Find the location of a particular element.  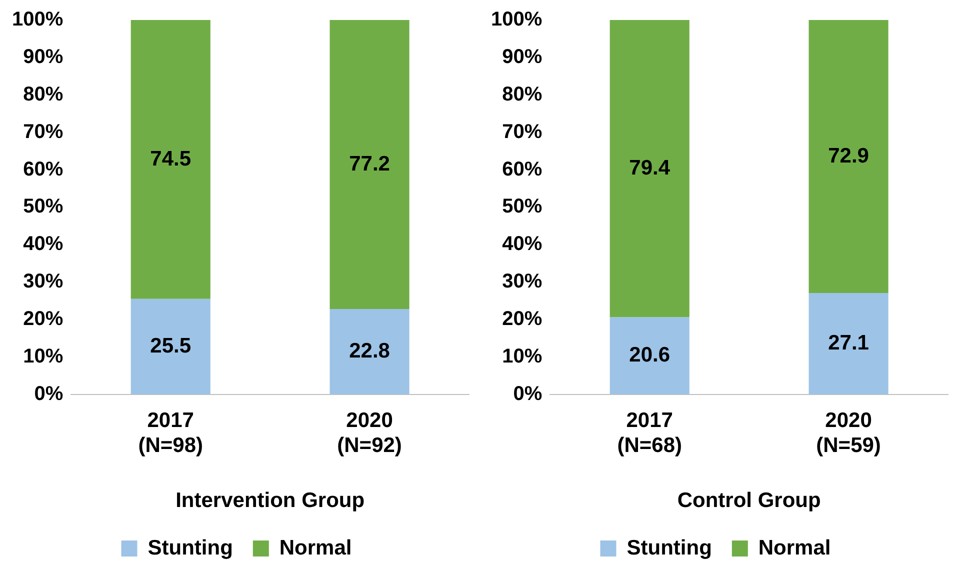

x-tick-label: 2020 (N=59) is located at coordinates (848, 432).